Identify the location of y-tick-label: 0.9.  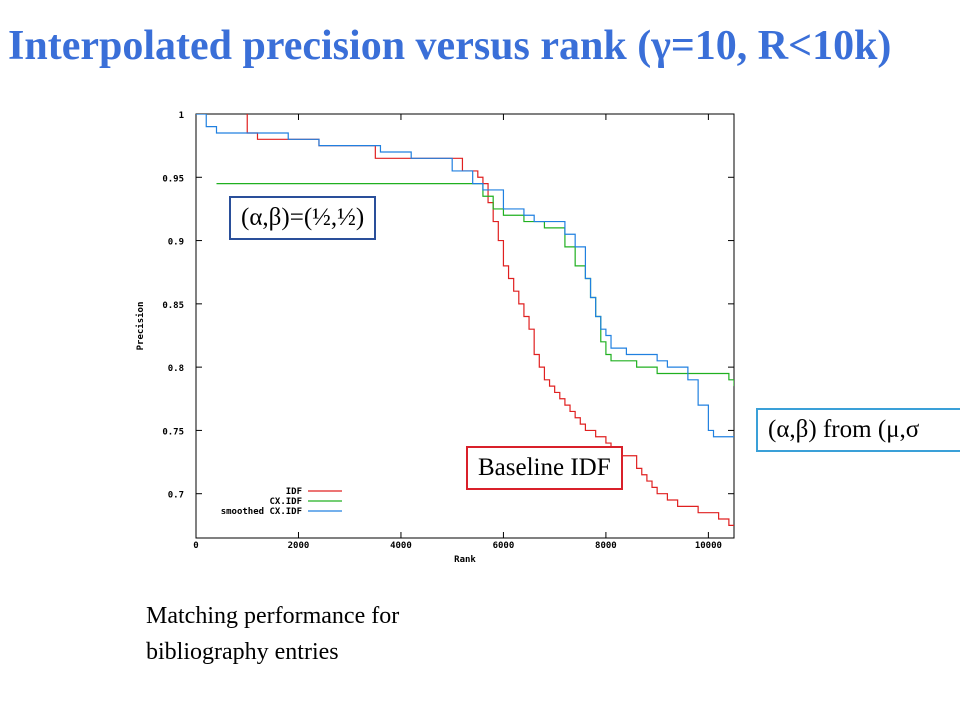
(176, 243).